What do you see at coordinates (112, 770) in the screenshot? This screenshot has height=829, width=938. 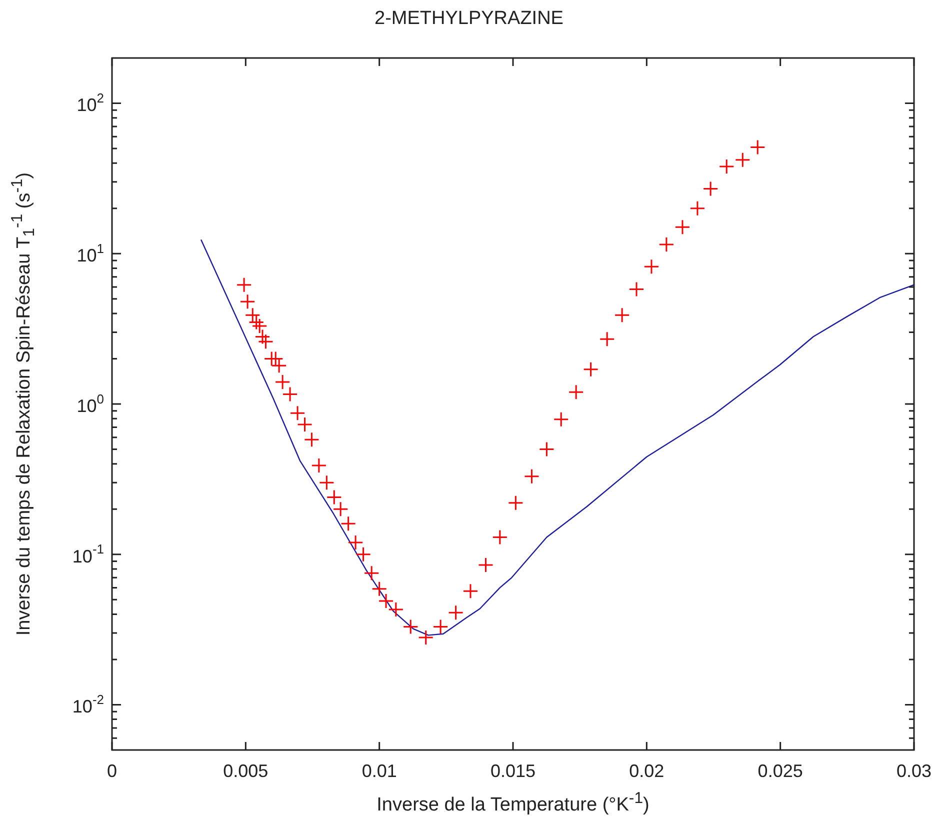 I see `x-tick-label: 0` at bounding box center [112, 770].